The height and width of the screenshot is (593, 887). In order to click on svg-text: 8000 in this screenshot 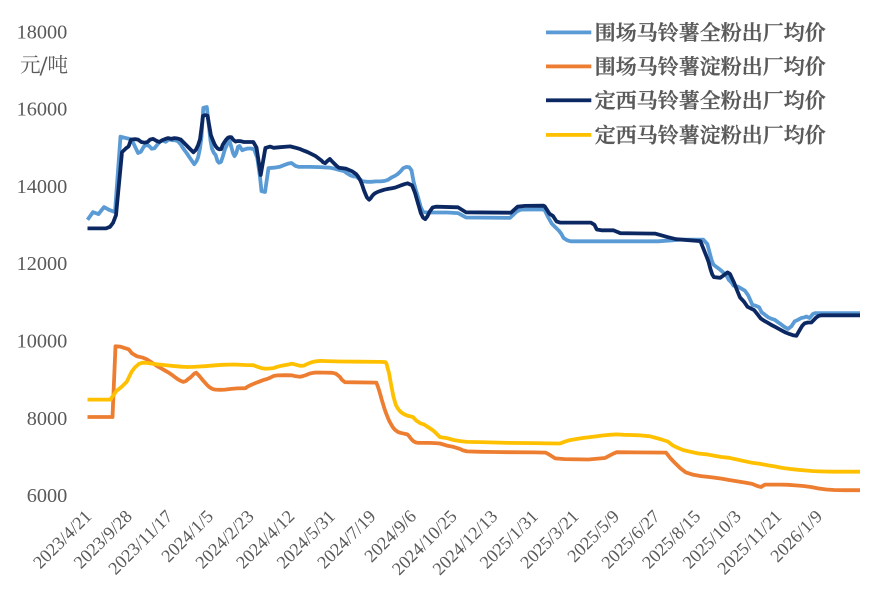, I will do `click(47, 419)`.